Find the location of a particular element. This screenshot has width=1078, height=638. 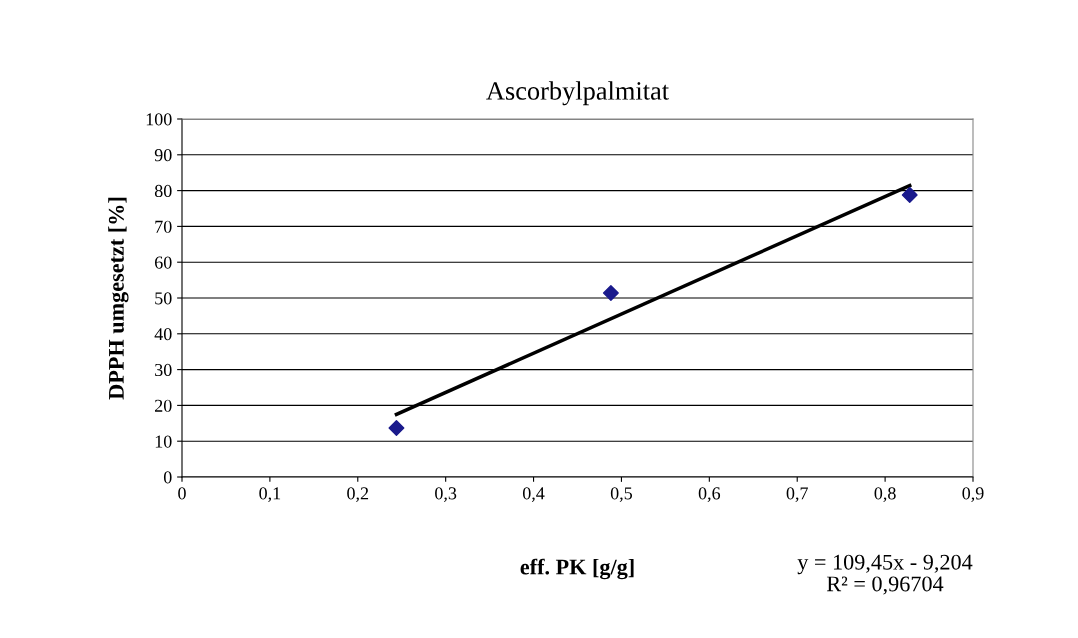

y-tick-label: 100 is located at coordinates (159, 119).